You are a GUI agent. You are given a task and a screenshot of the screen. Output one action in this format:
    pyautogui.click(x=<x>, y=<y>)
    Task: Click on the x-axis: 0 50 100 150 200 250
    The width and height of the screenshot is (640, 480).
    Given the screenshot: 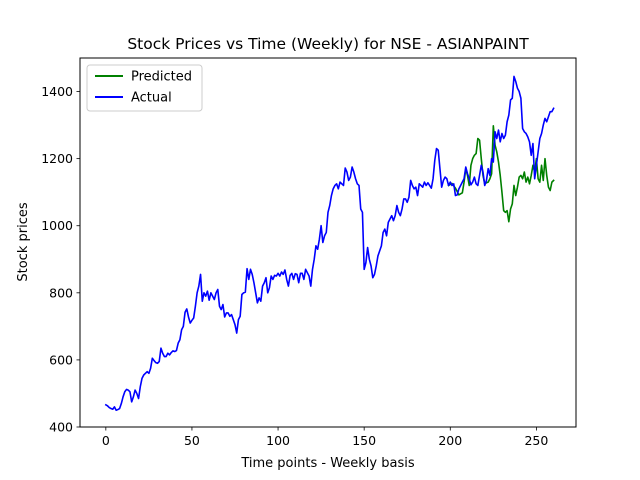 What is the action you would take?
    pyautogui.click(x=325, y=437)
    